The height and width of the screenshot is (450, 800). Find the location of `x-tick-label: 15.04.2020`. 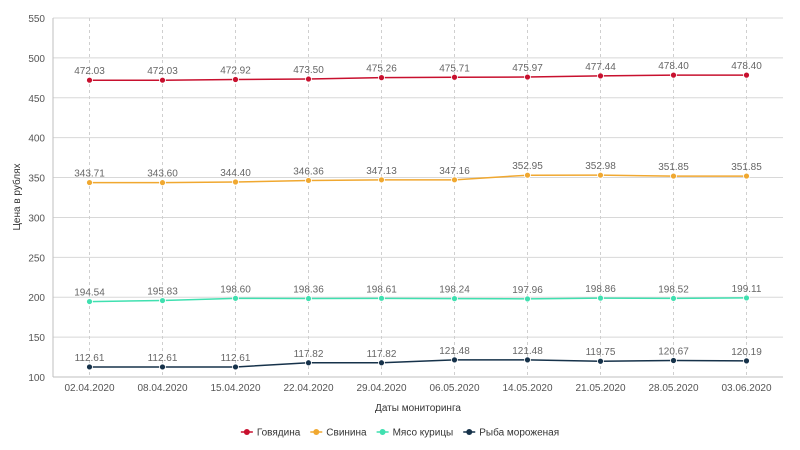

x-tick-label: 15.04.2020 is located at coordinates (235, 388).